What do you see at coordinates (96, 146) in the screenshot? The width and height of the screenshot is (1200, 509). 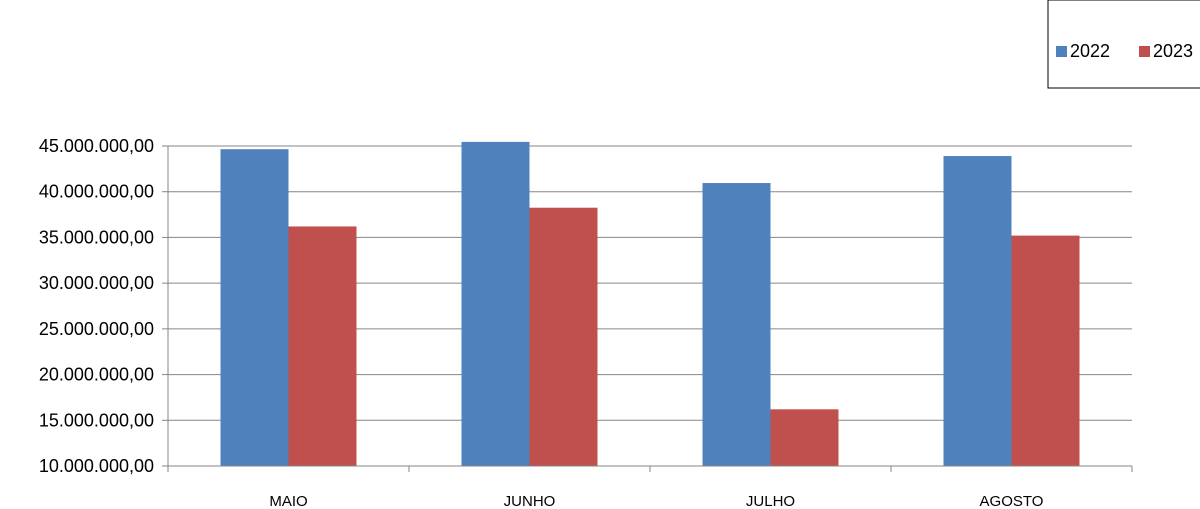 I see `y-tick-label: 45.000.000,00` at bounding box center [96, 146].